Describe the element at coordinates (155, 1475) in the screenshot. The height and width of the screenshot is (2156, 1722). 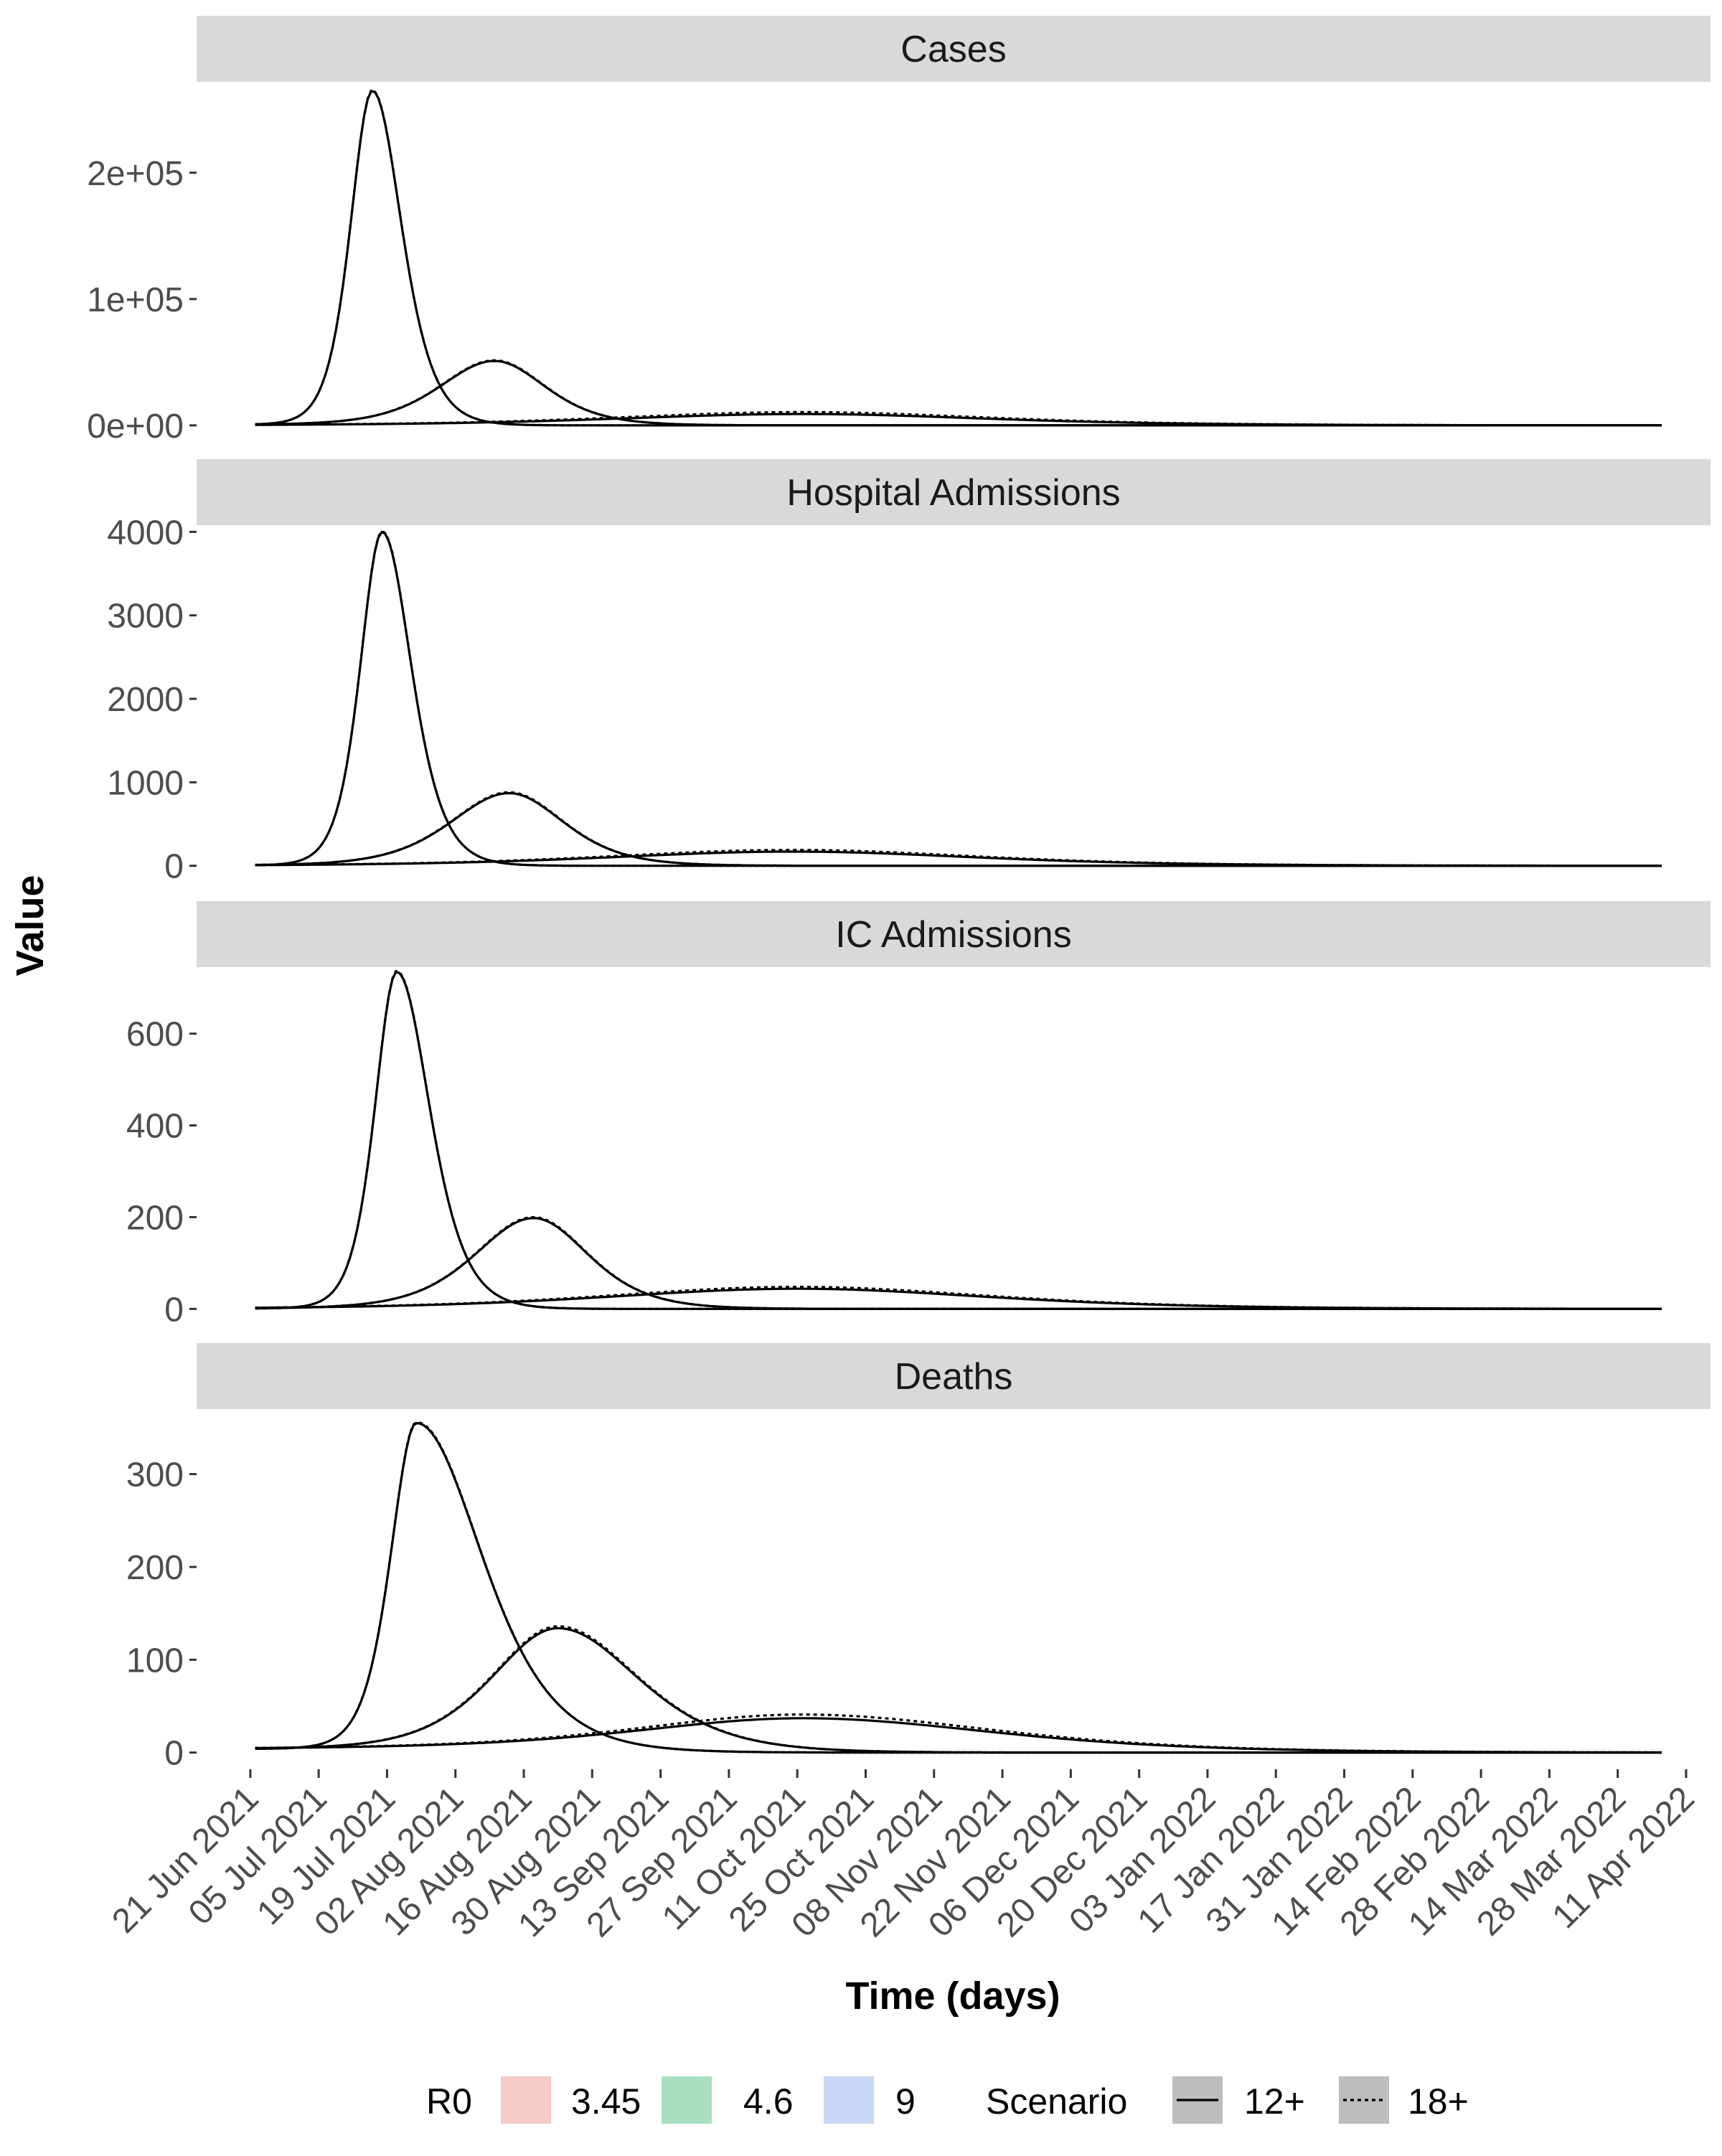
I see `y-tick-label: 300` at that location.